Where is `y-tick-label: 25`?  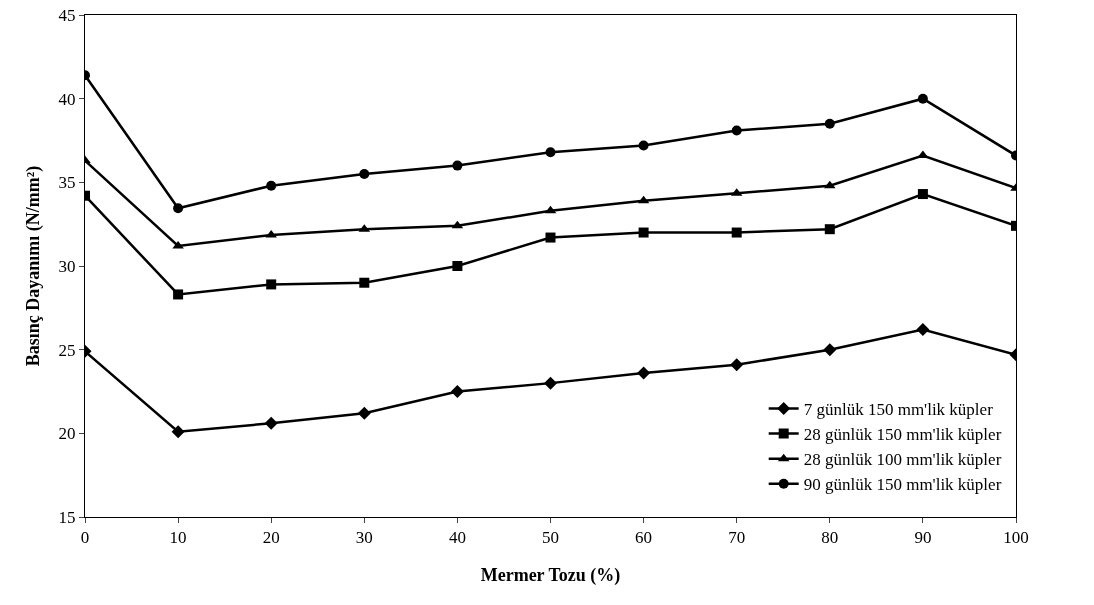
y-tick-label: 25 is located at coordinates (67, 350).